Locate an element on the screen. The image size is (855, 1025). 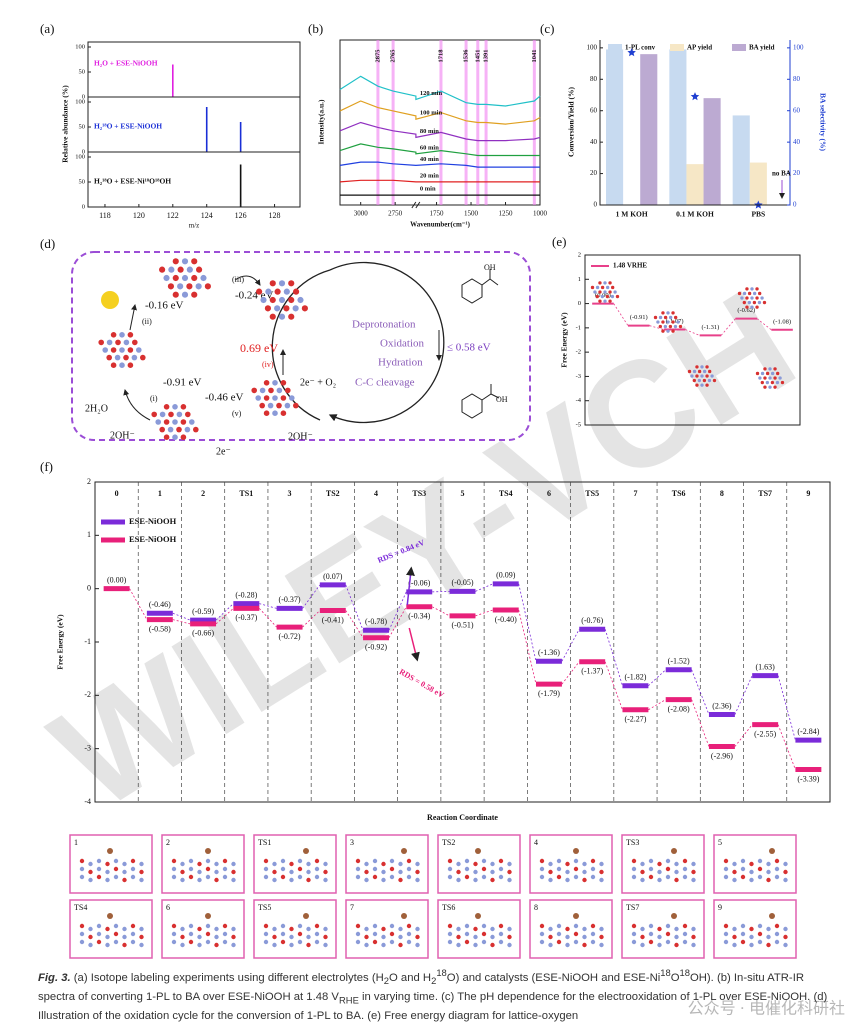
series-label: 40 min is located at coordinates (429, 159).